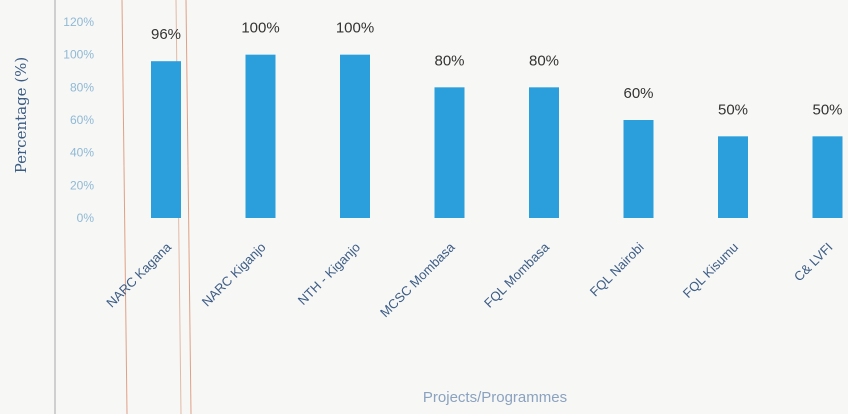 This screenshot has height=414, width=848. Describe the element at coordinates (78, 55) in the screenshot. I see `y-tick-label: 100%` at that location.